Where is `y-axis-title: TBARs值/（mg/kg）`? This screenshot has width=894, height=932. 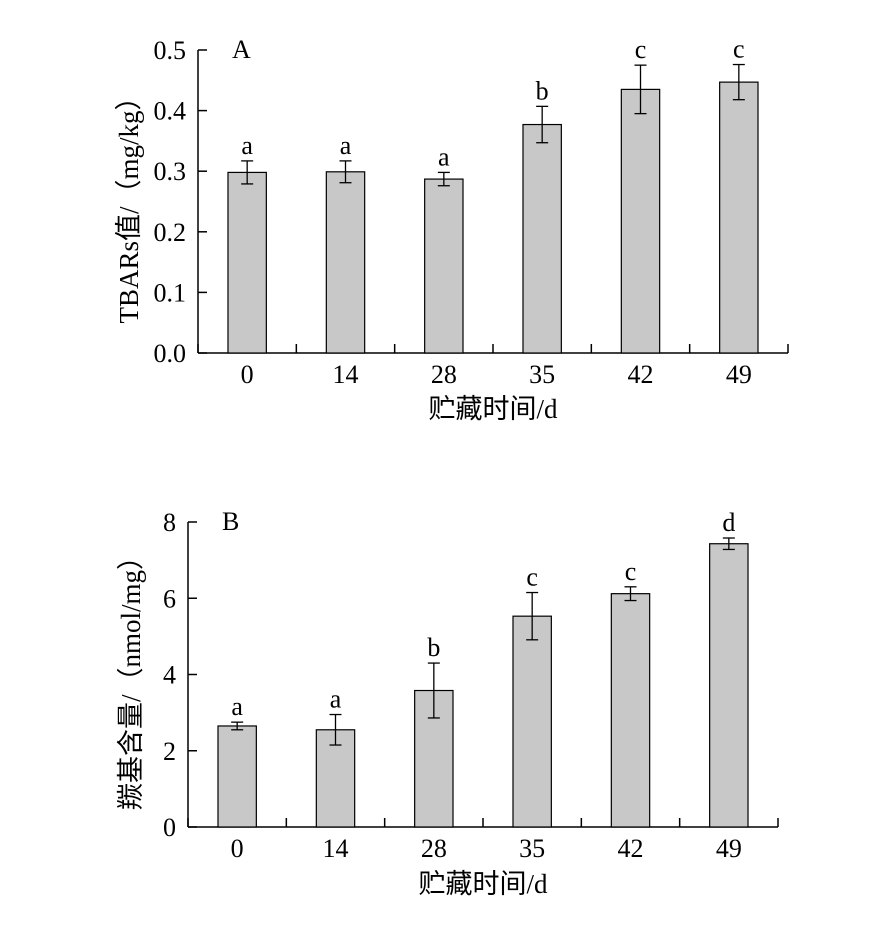 y-axis-title: TBARs值/（mg/kg） is located at coordinates (129, 203).